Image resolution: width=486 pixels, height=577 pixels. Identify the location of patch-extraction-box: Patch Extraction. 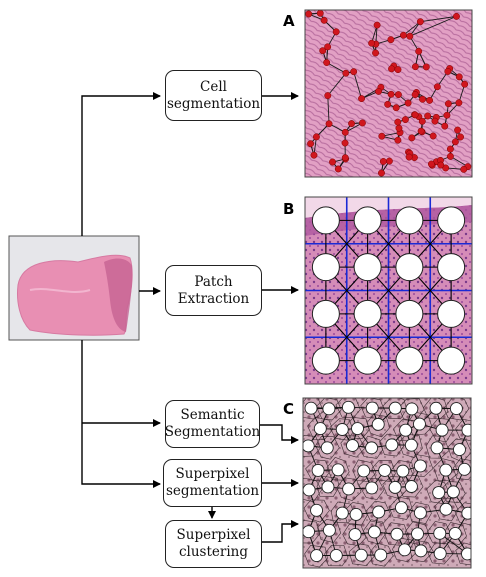
(213, 290).